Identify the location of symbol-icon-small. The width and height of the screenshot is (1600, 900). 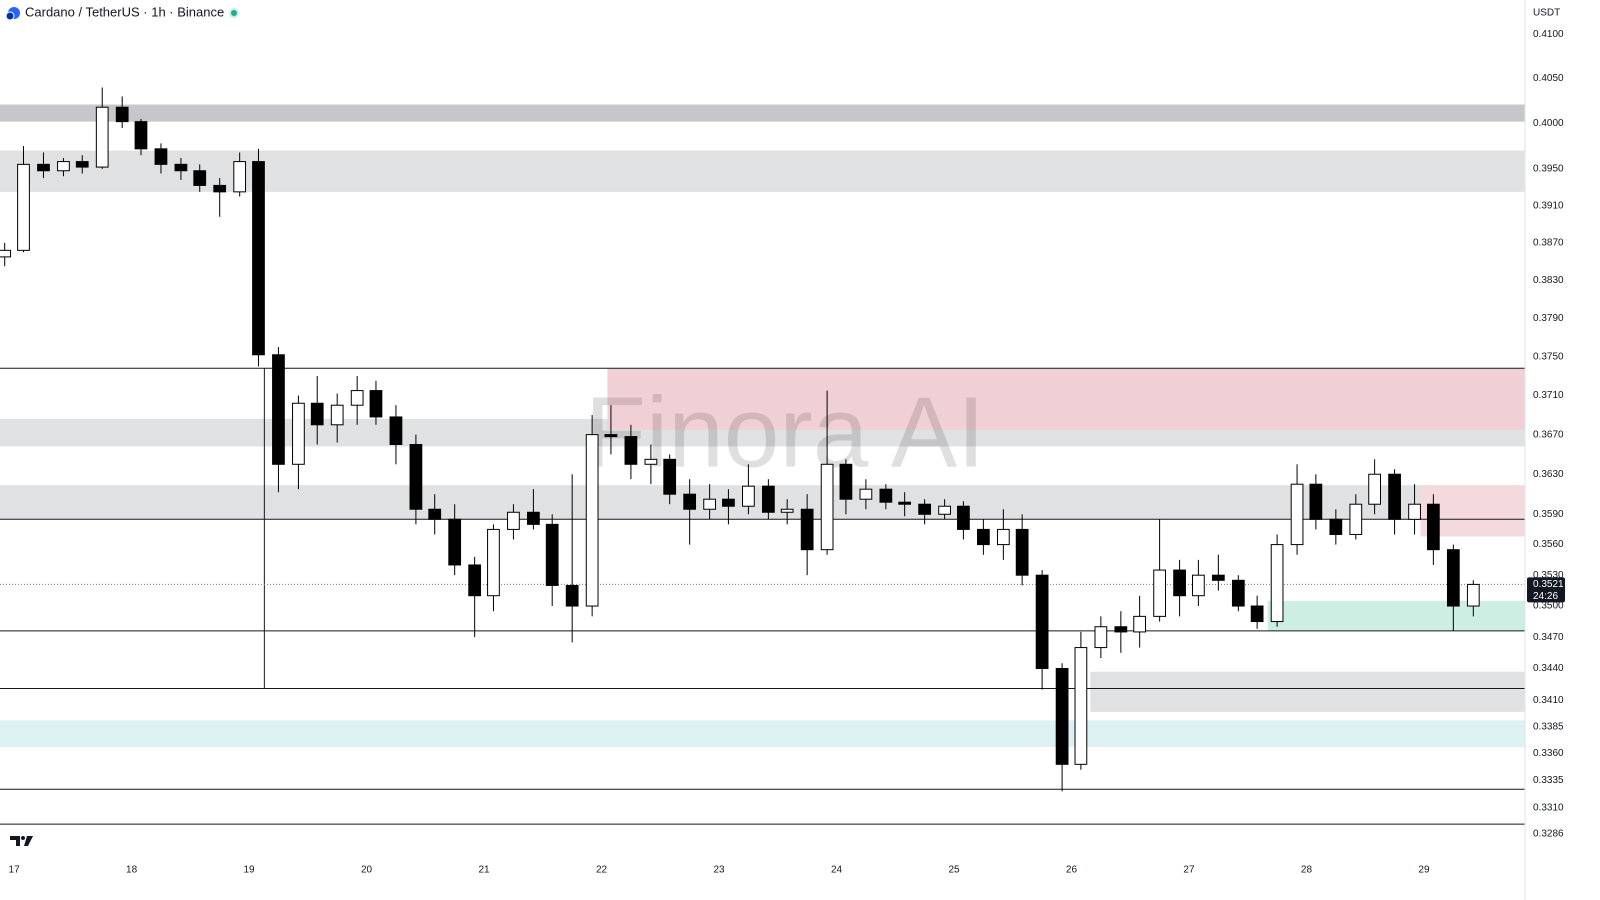
(10, 16).